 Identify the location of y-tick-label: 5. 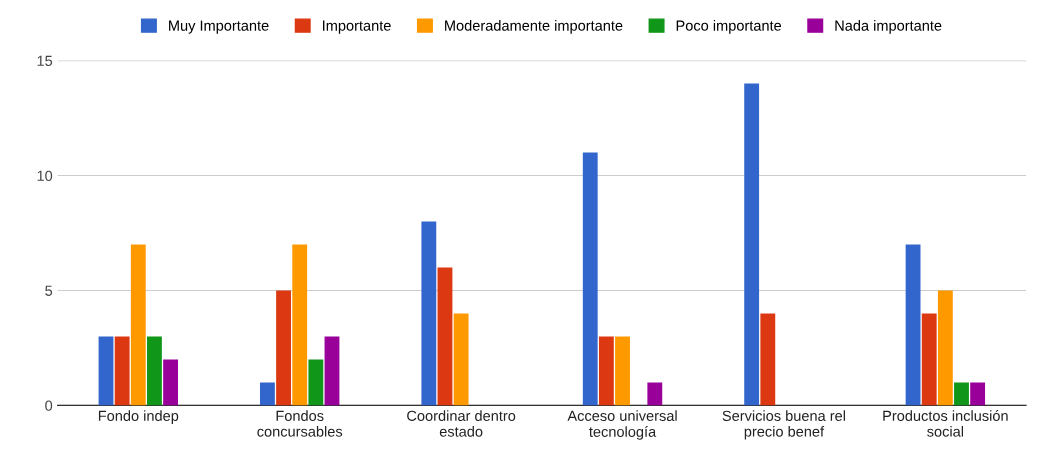
(49, 290).